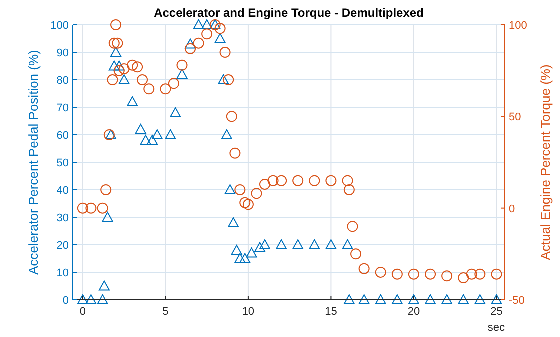  What do you see at coordinates (165, 312) in the screenshot?
I see `x-tick-label: 5` at bounding box center [165, 312].